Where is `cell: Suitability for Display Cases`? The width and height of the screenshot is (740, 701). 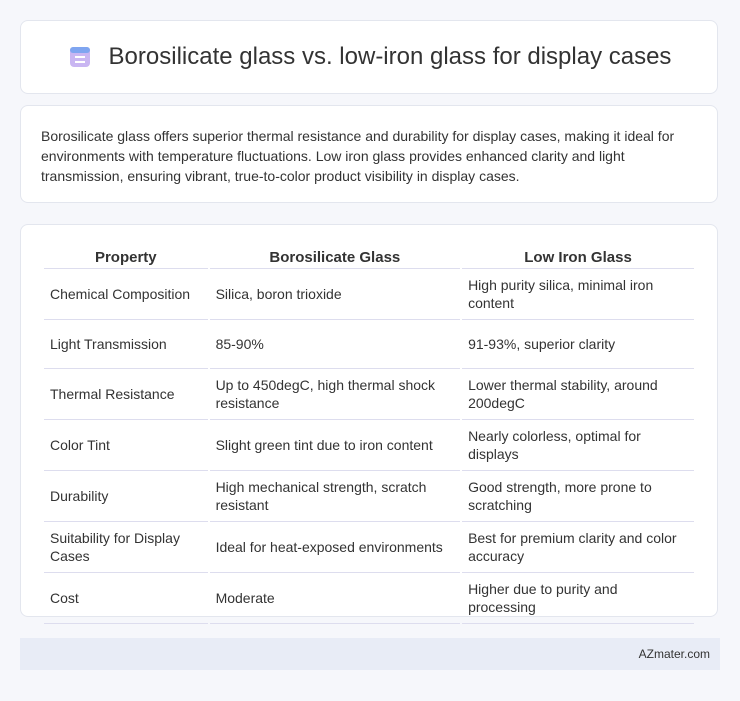
cell: Suitability for Display Cases is located at coordinates (126, 547).